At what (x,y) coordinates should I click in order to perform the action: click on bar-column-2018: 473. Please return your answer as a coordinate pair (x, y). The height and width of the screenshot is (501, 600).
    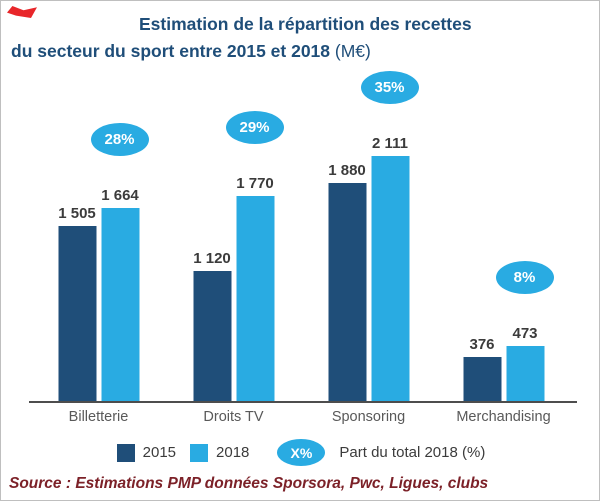
    Looking at the image, I should click on (525, 363).